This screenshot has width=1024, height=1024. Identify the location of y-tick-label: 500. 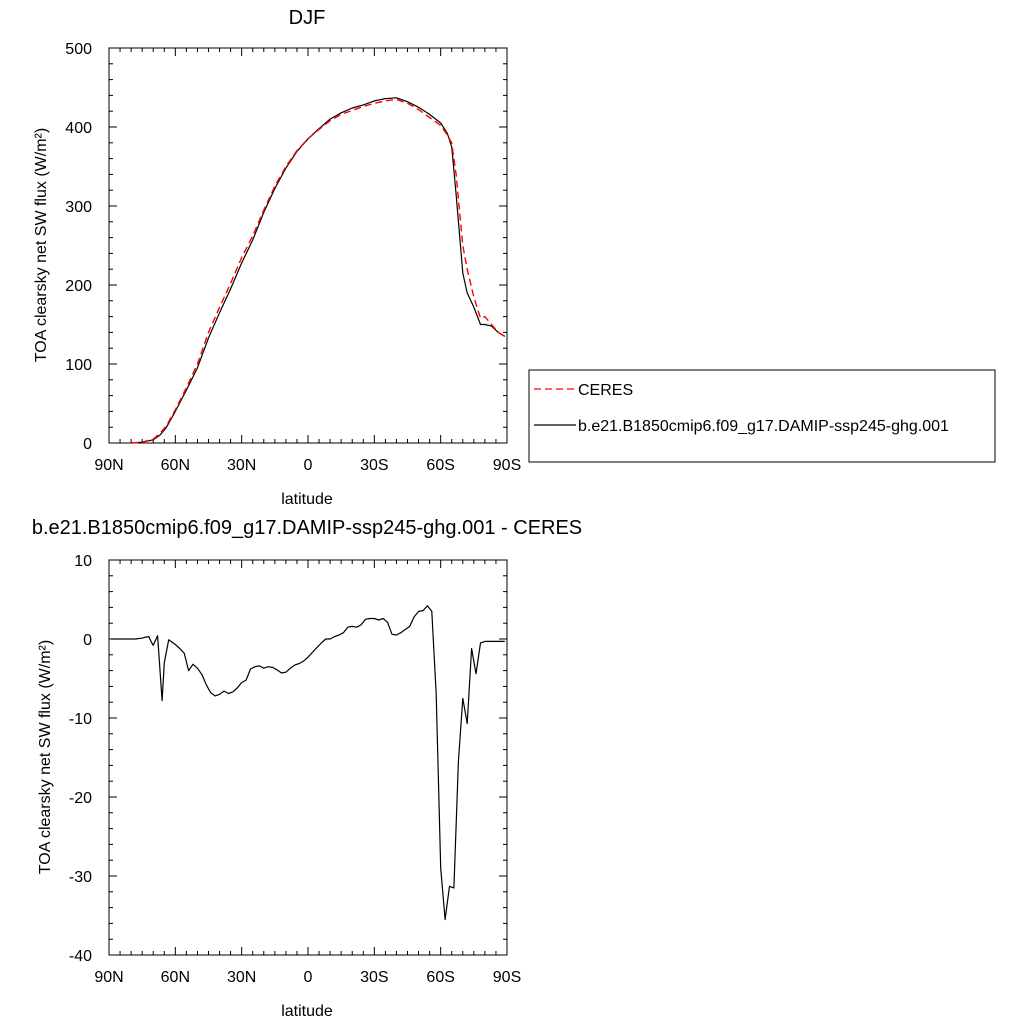
(78, 49).